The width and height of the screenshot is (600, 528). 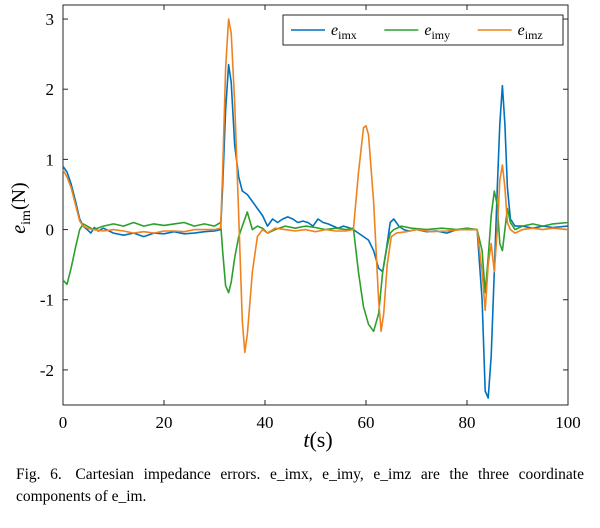 I want to click on x-tick-label: 20, so click(x=164, y=422).